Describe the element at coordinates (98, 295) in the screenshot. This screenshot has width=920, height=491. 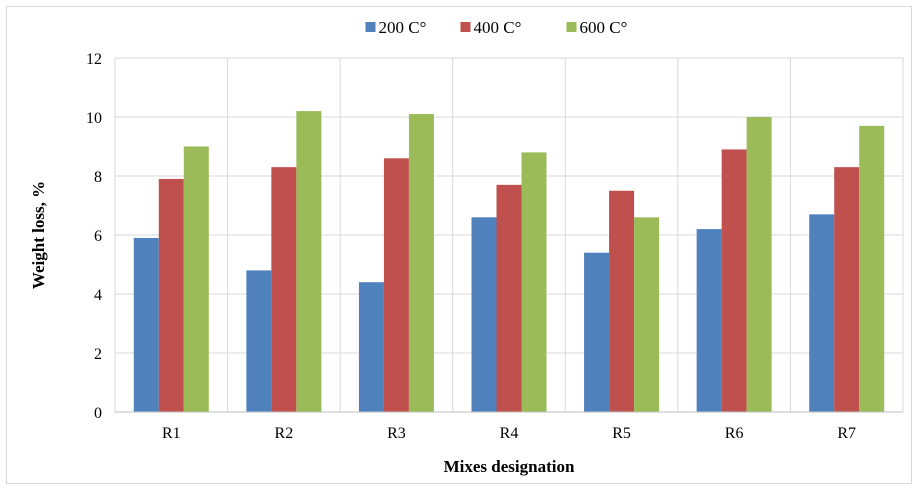
I see `y-tick-label: 4` at that location.